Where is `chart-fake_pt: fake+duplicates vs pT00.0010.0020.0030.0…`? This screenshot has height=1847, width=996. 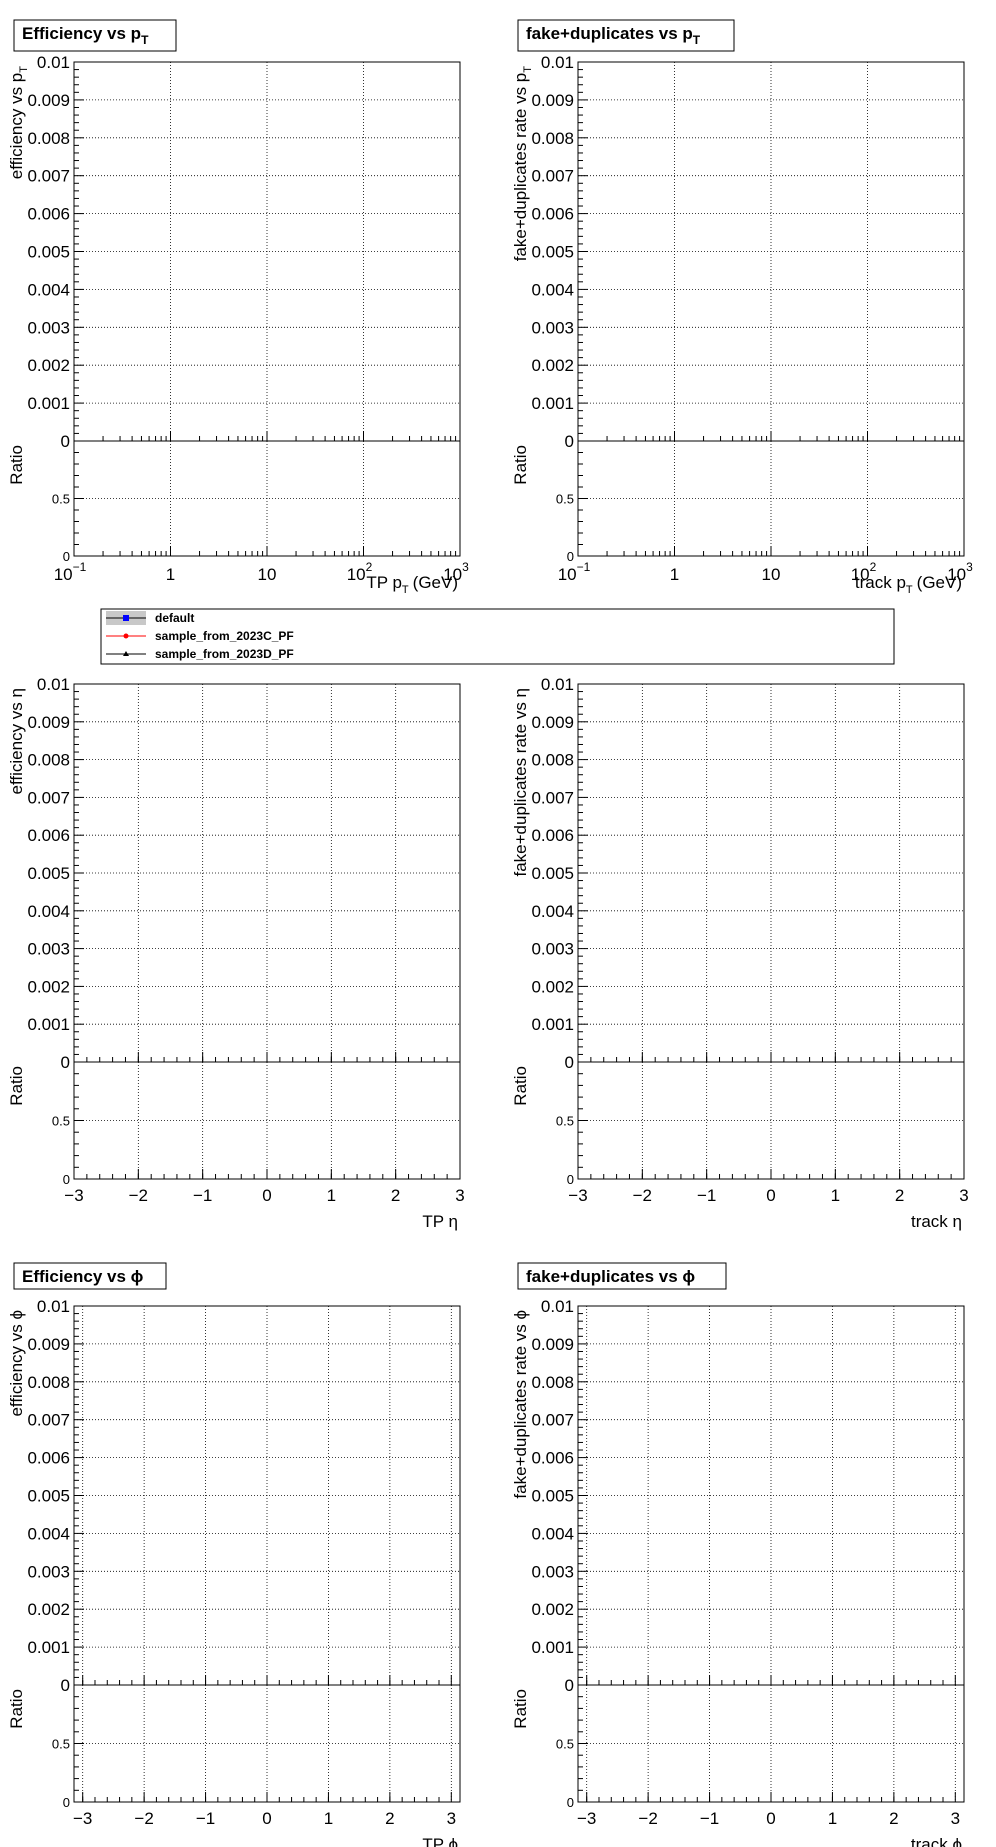 chart-fake_pt: fake+duplicates vs pT00.0010.0020.0030.0… is located at coordinates (742, 307).